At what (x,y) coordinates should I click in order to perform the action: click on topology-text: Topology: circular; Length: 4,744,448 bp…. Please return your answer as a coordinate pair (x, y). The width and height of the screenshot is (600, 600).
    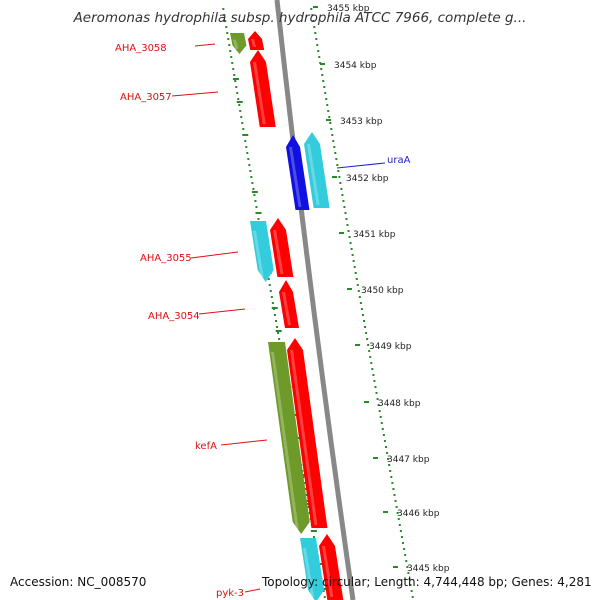
    Looking at the image, I should click on (427, 582).